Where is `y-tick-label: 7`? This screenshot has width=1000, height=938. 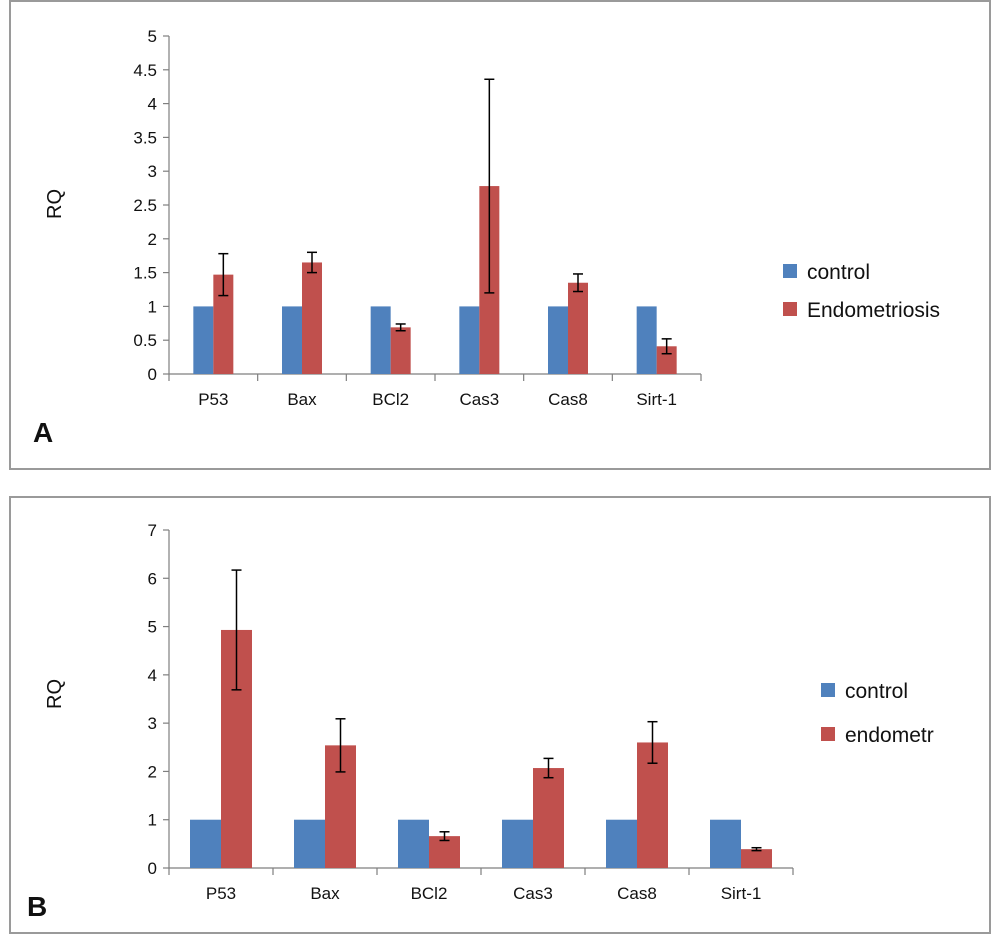 y-tick-label: 7 is located at coordinates (152, 530).